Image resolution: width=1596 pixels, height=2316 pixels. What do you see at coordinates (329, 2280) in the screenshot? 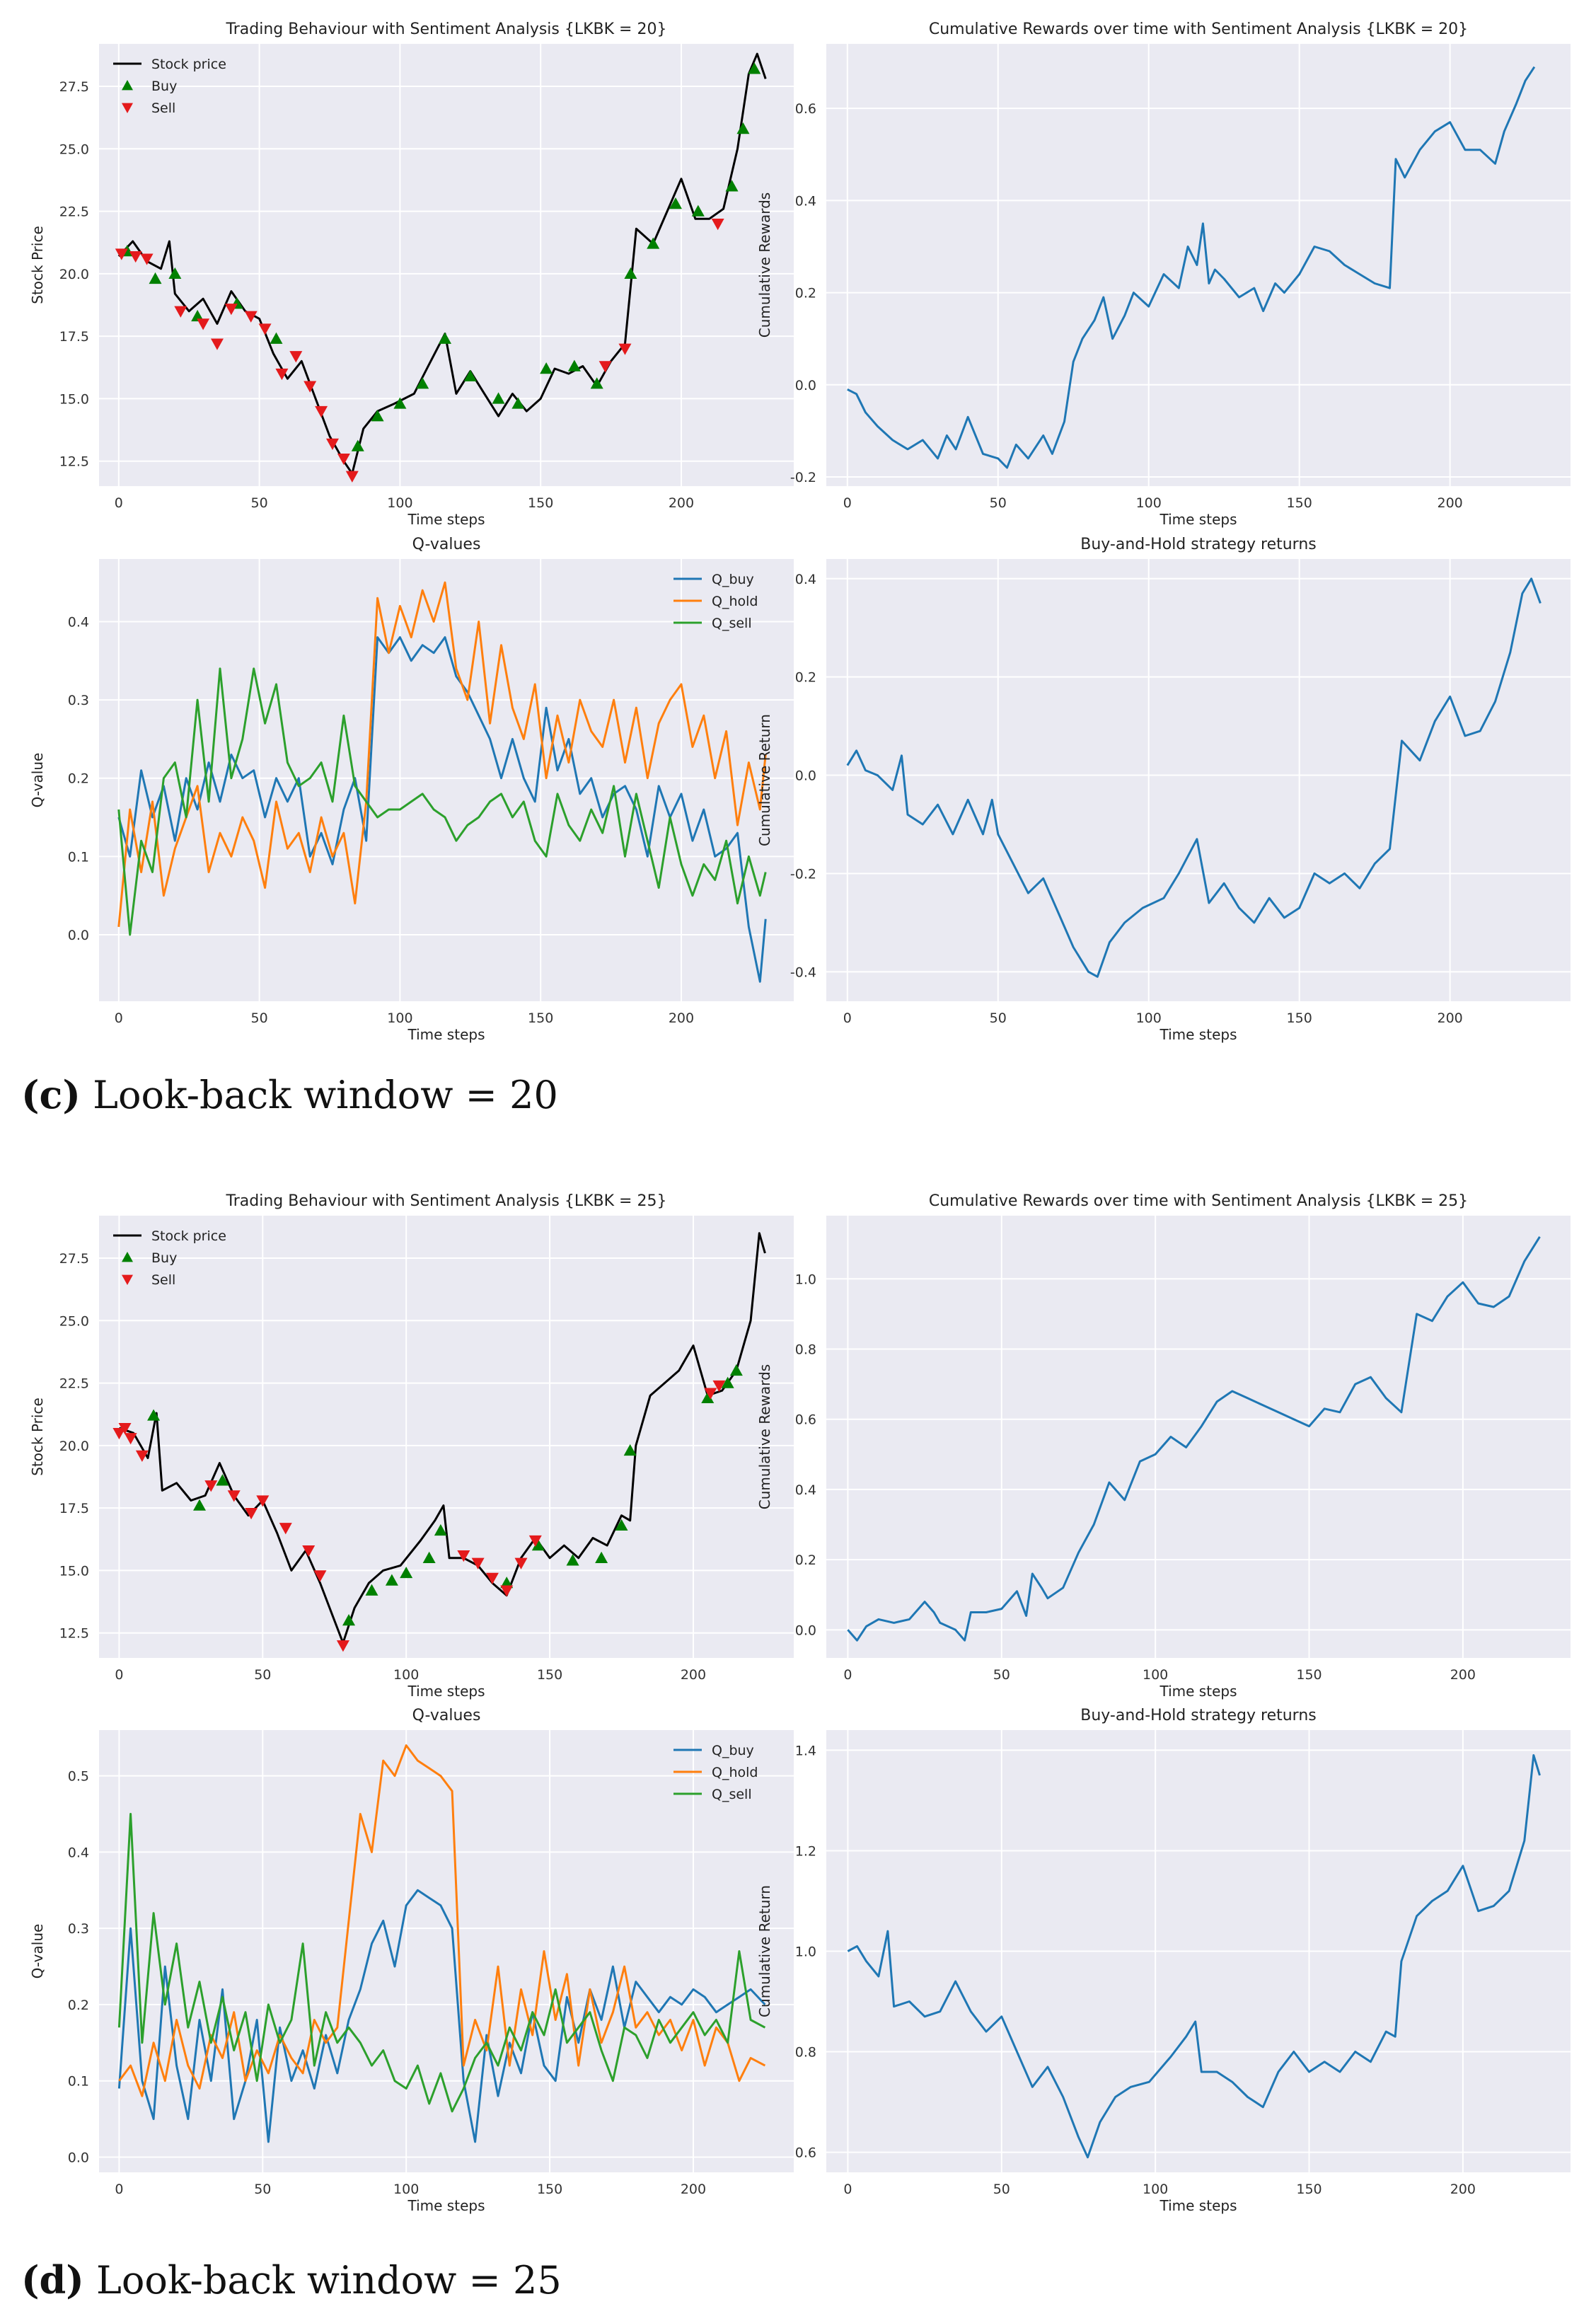
I see `caption-d-text: Look-back window = 25` at bounding box center [329, 2280].